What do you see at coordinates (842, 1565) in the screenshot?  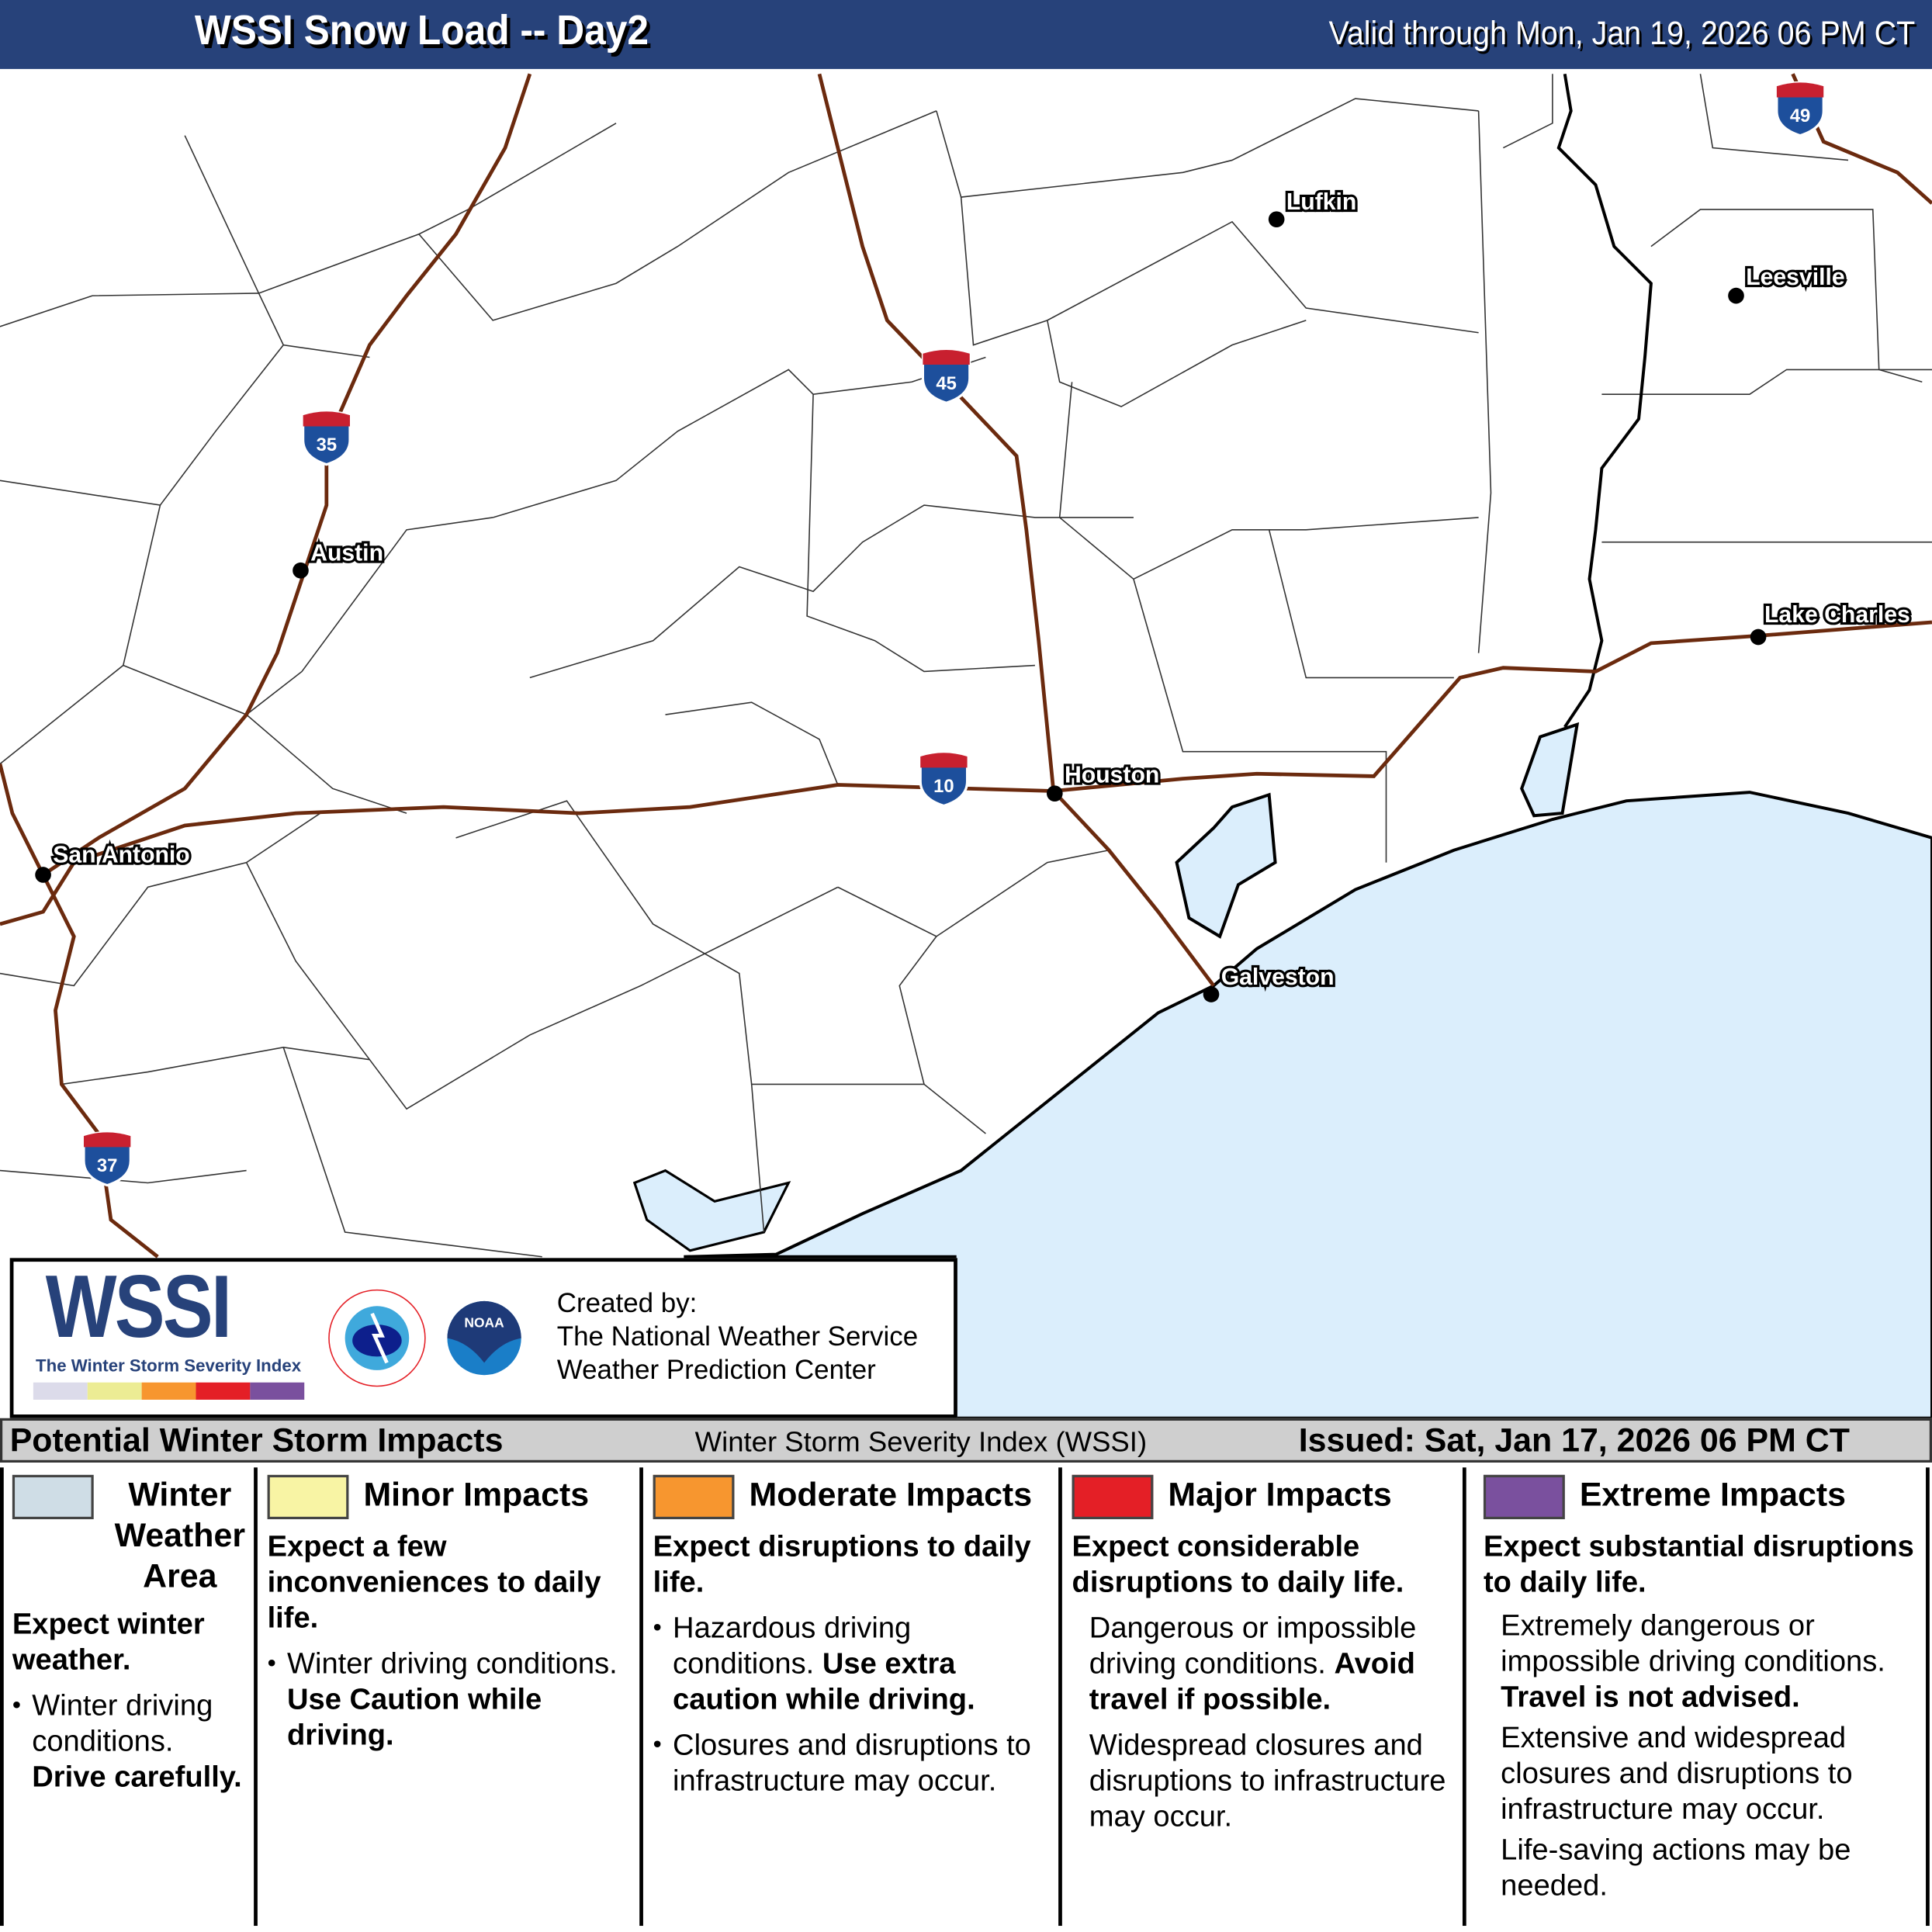 I see `category-summary: Expect disruptions to daily life.` at bounding box center [842, 1565].